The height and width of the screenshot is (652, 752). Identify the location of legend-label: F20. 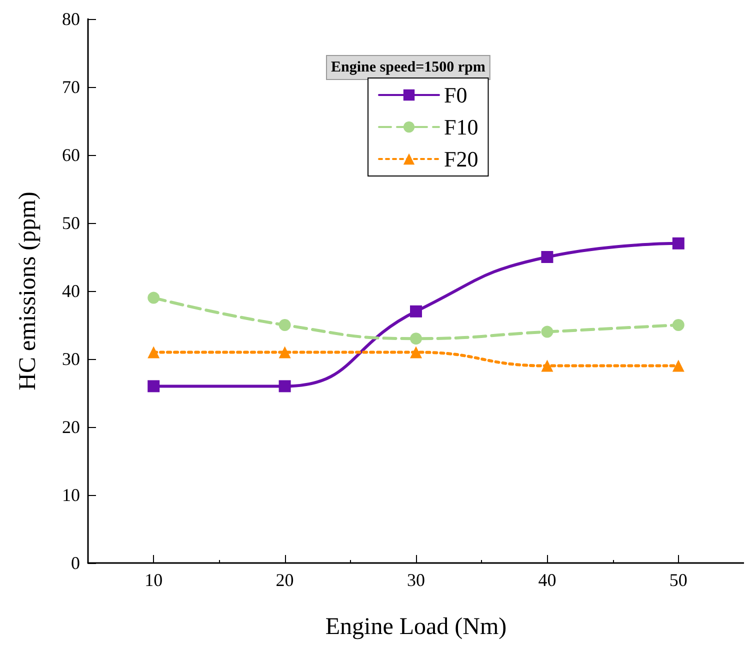
(461, 159).